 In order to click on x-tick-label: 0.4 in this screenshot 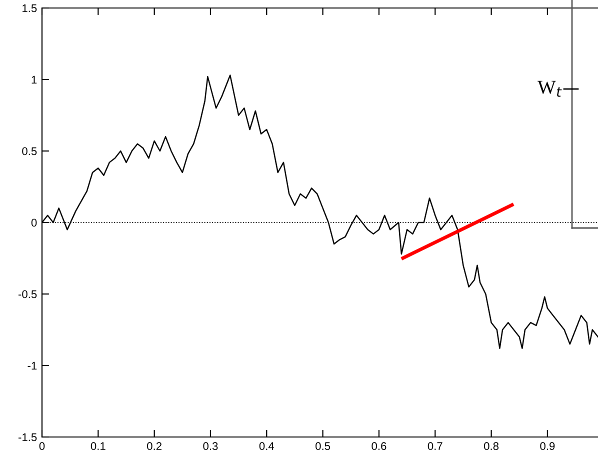, I will do `click(266, 446)`.